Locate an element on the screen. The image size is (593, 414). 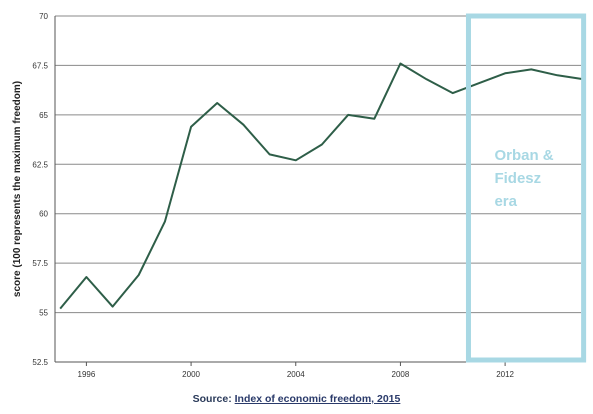
y-tick-label: 62.5 is located at coordinates (40, 164).